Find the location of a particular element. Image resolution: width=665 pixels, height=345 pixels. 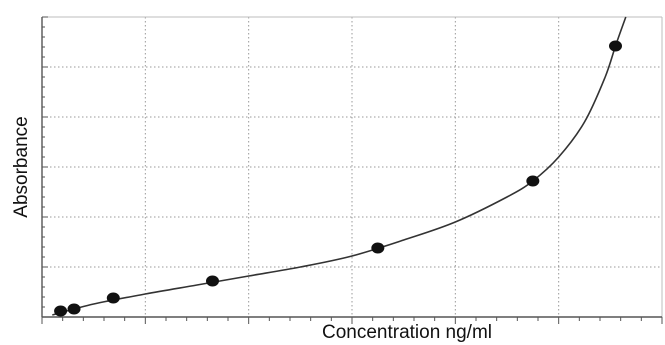

y-axis-label: Absorbance is located at coordinates (21, 166).